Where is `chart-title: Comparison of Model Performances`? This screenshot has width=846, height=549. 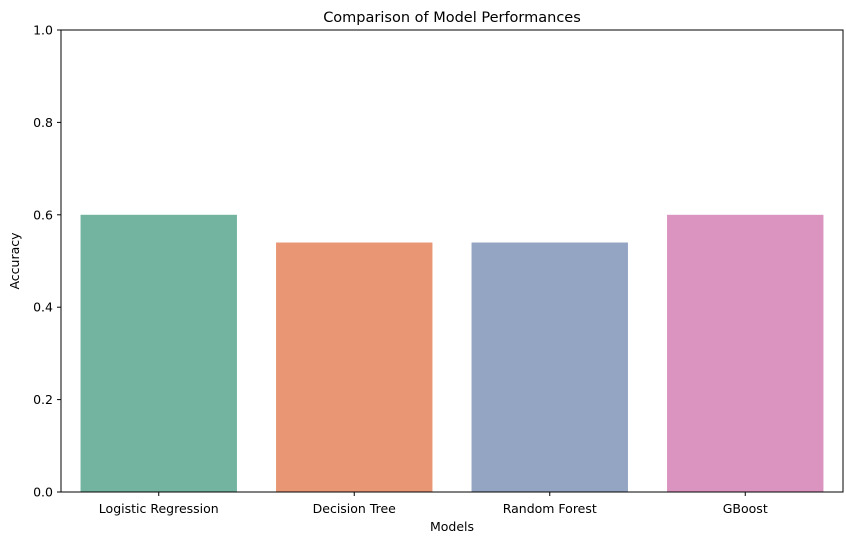 chart-title: Comparison of Model Performances is located at coordinates (452, 18).